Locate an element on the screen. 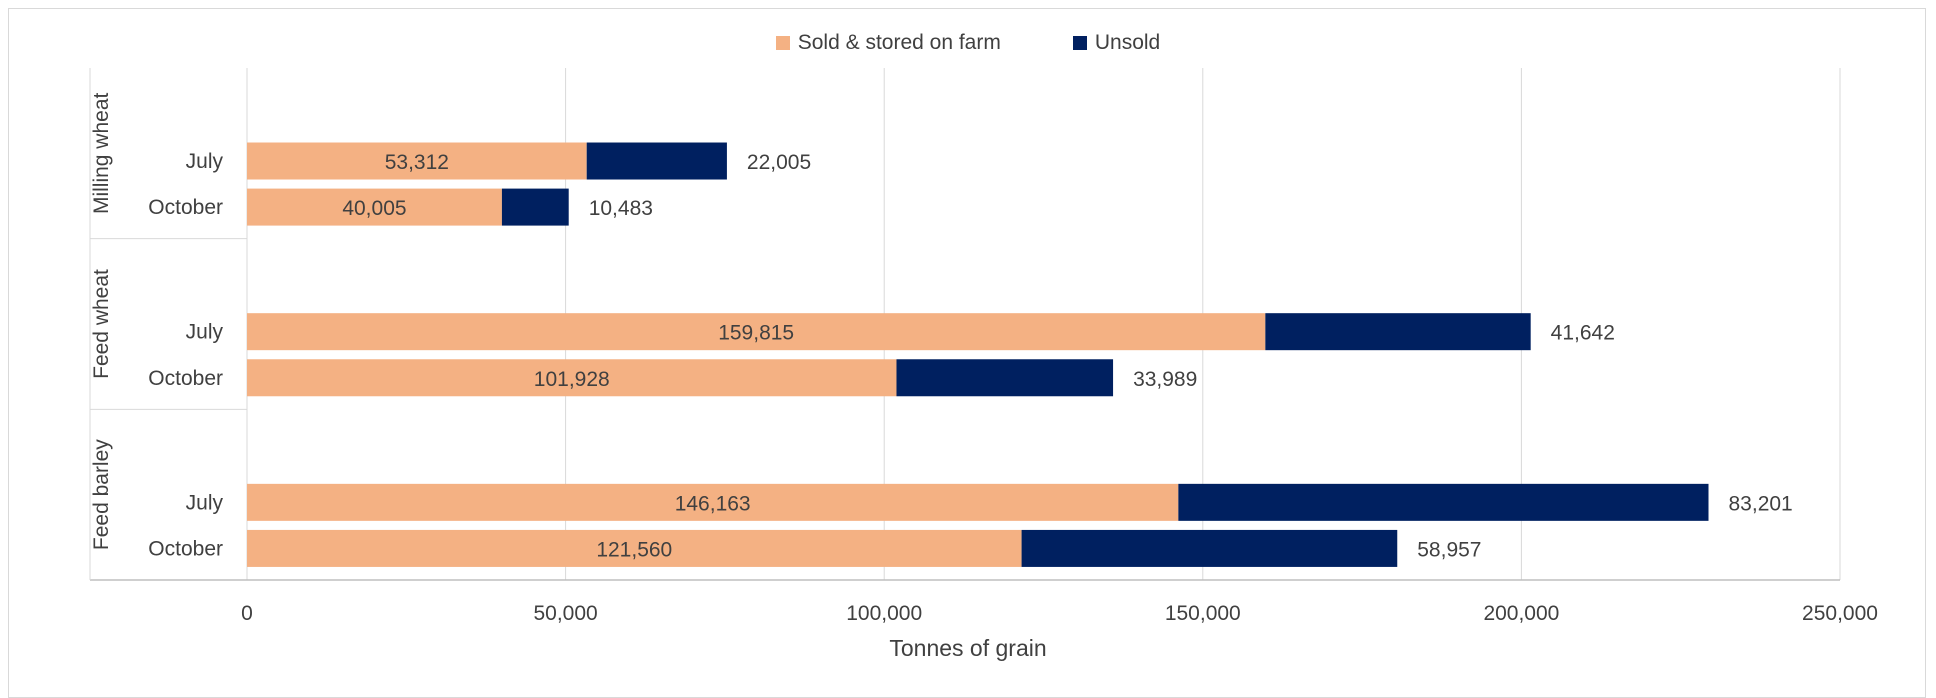 This screenshot has height=698, width=1936. data-label-sold: 146,163 is located at coordinates (713, 503).